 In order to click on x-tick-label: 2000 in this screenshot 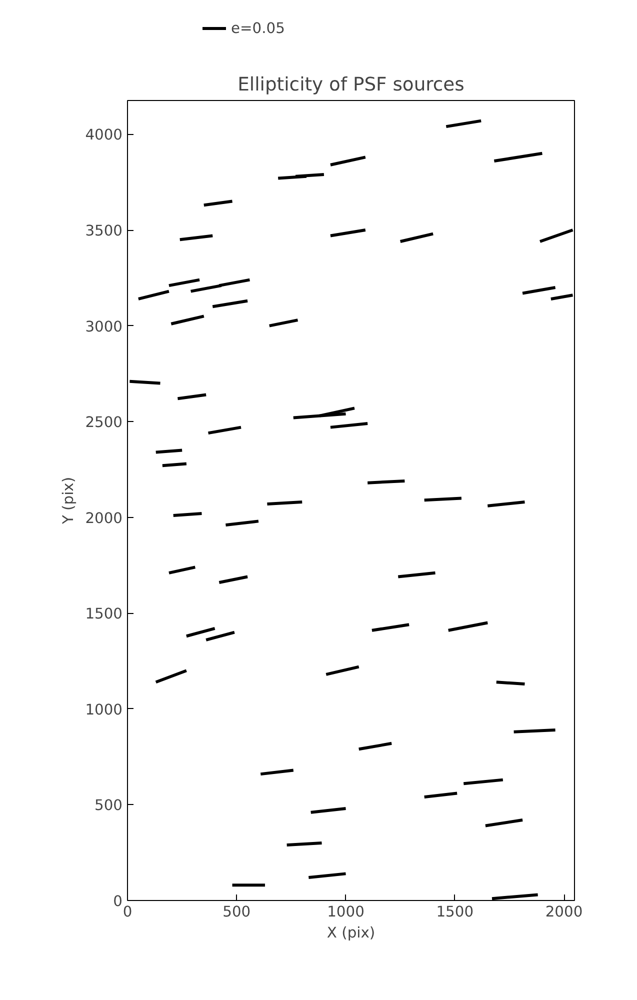, I will do `click(564, 912)`.